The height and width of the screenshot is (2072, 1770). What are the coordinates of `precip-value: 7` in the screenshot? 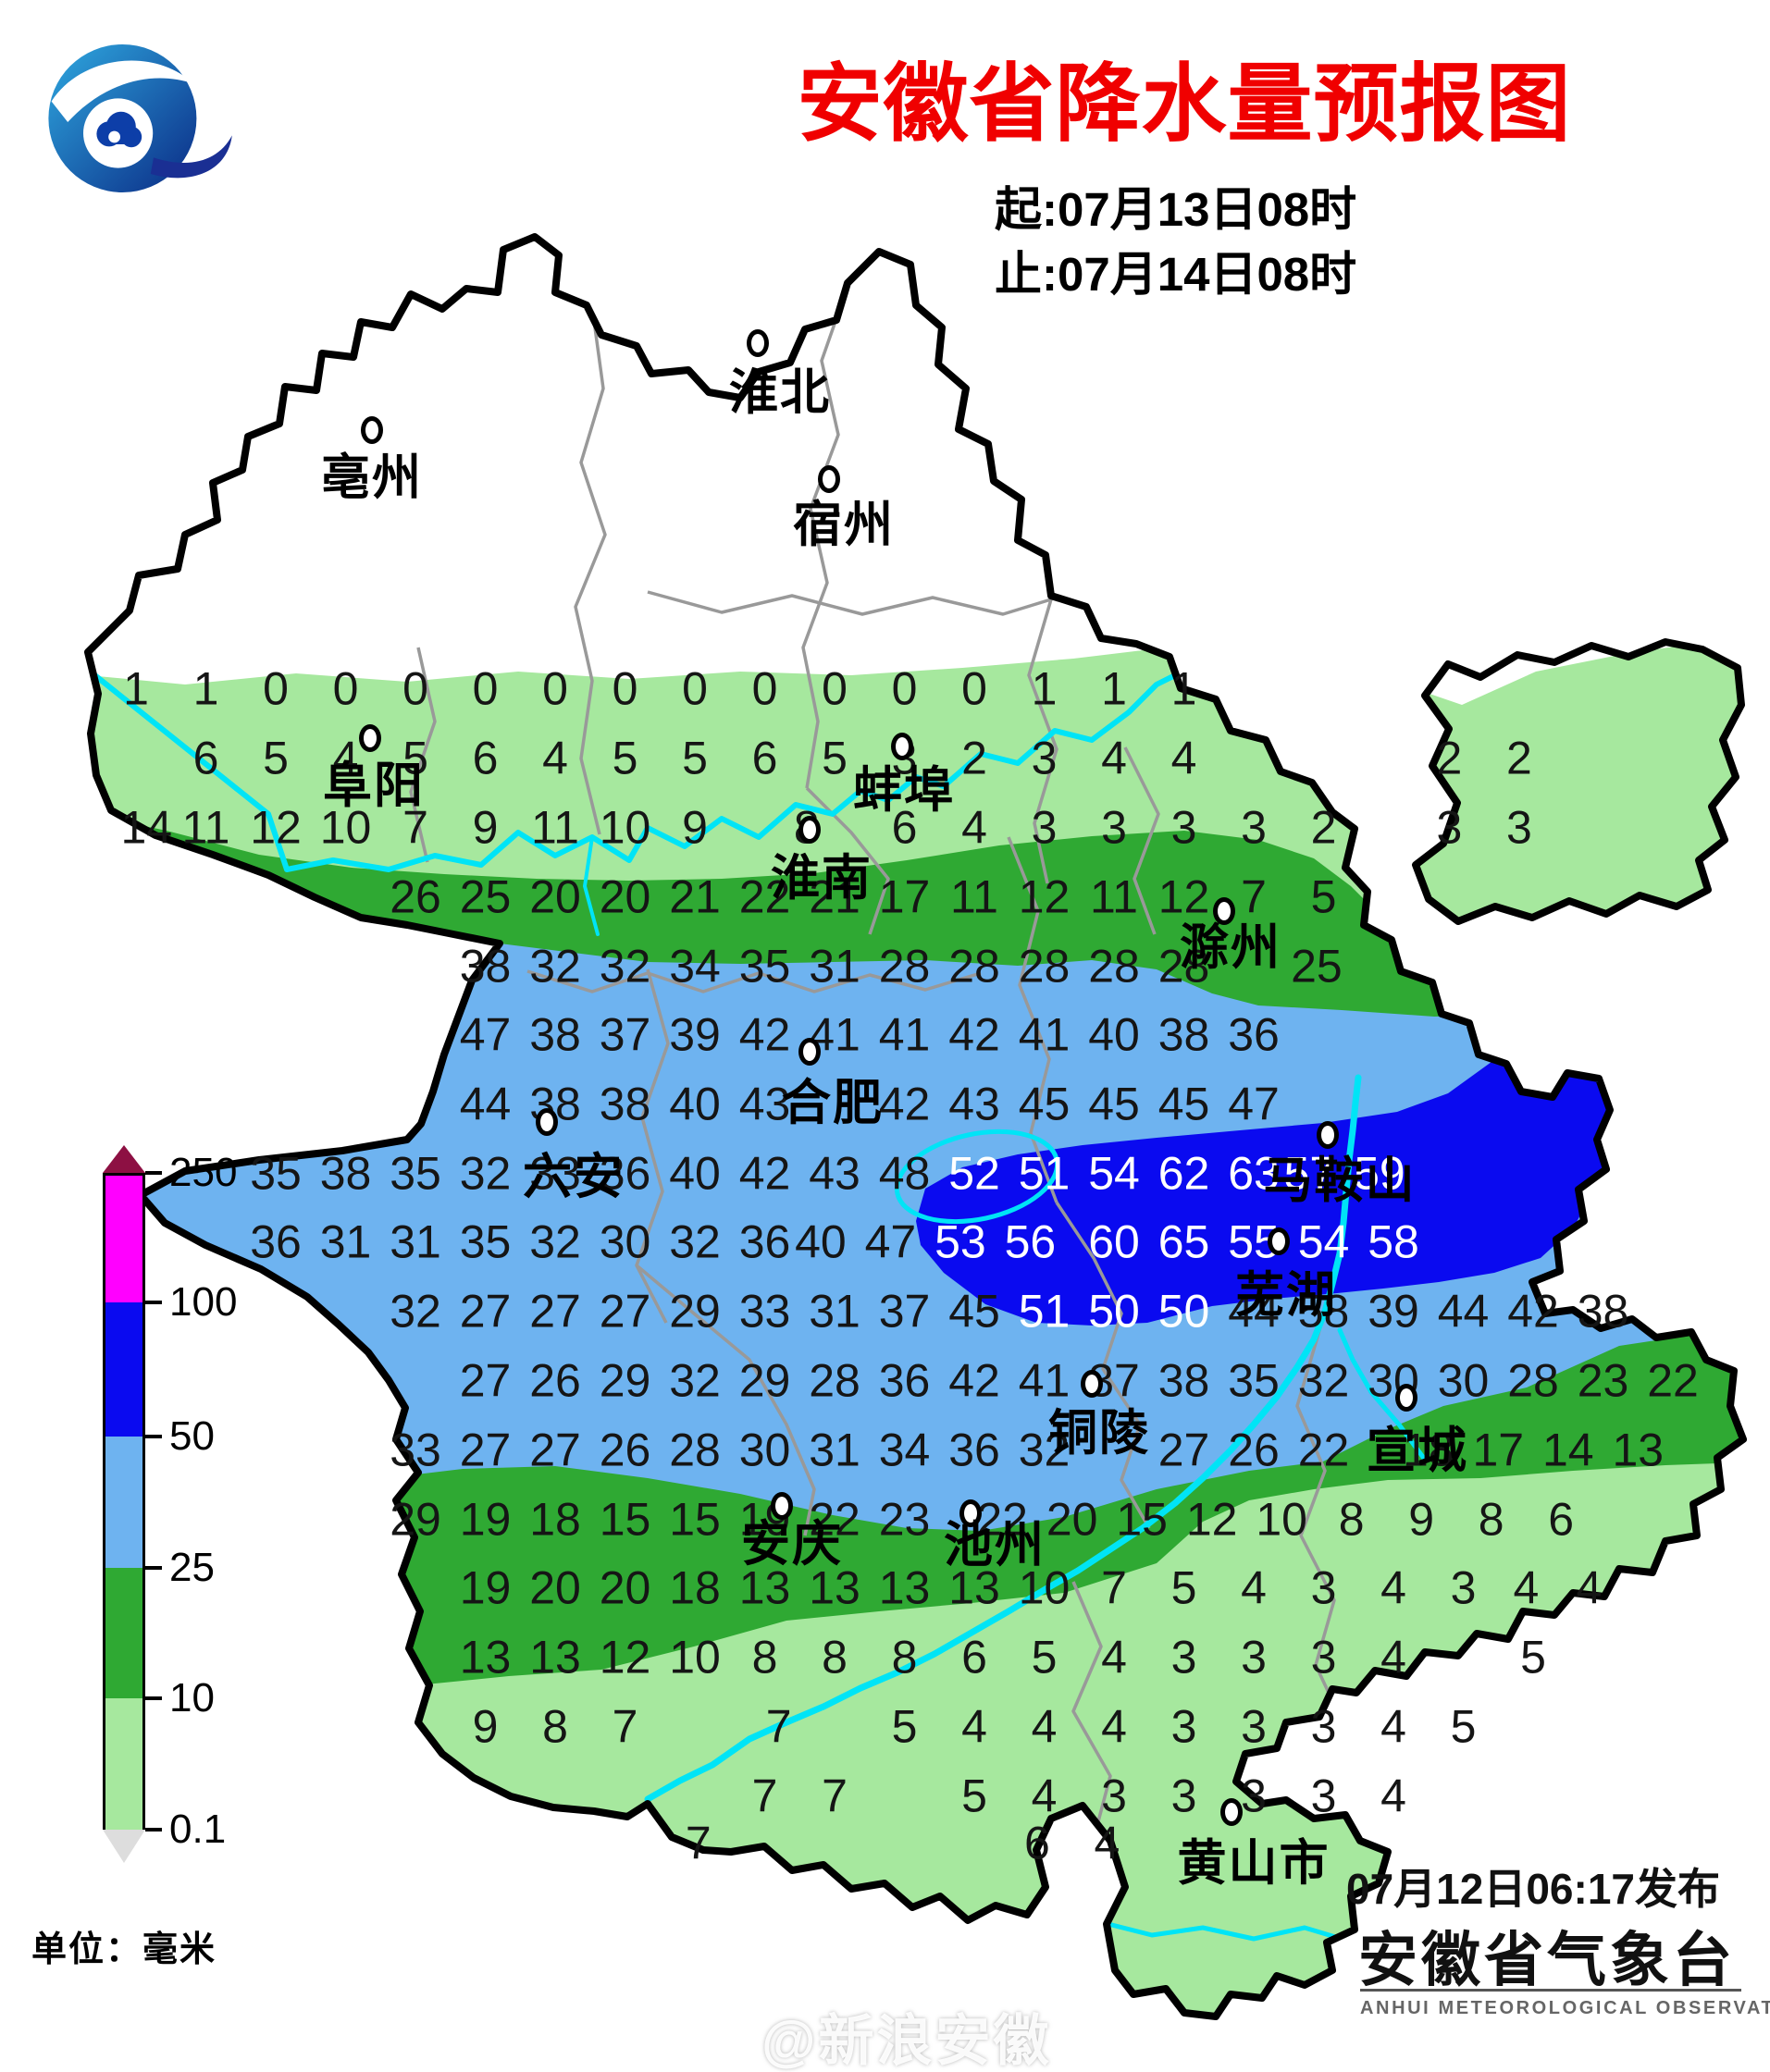 It's located at (779, 1727).